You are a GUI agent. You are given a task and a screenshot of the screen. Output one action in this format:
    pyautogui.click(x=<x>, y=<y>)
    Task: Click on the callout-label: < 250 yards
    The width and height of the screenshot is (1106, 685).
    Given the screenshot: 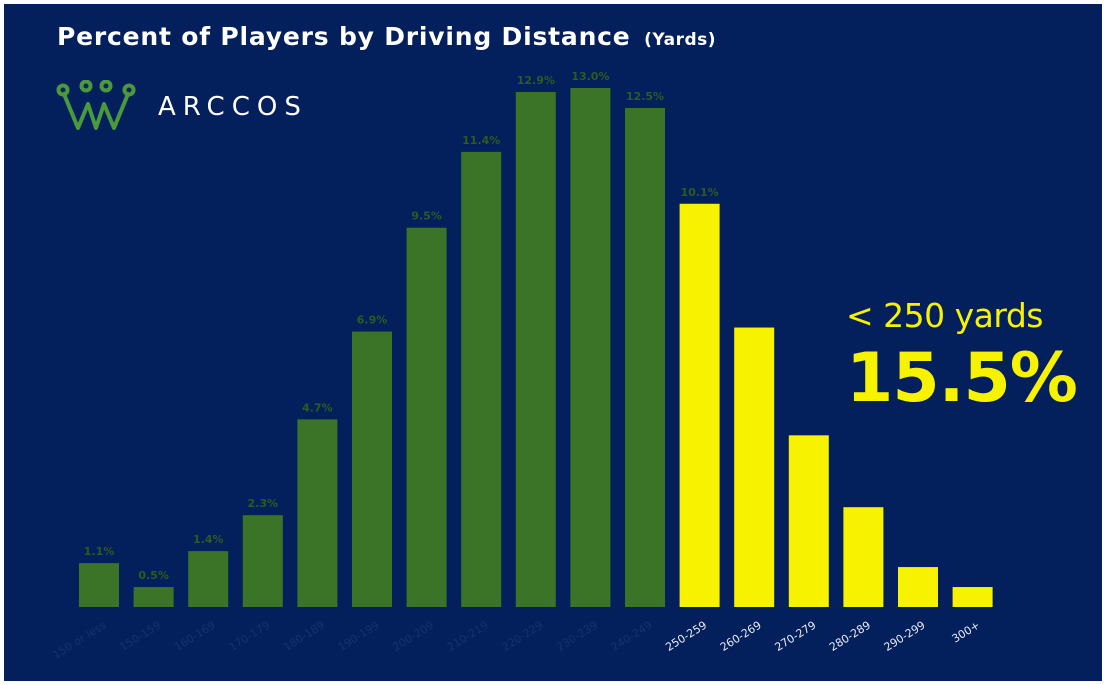 What is the action you would take?
    pyautogui.click(x=944, y=315)
    